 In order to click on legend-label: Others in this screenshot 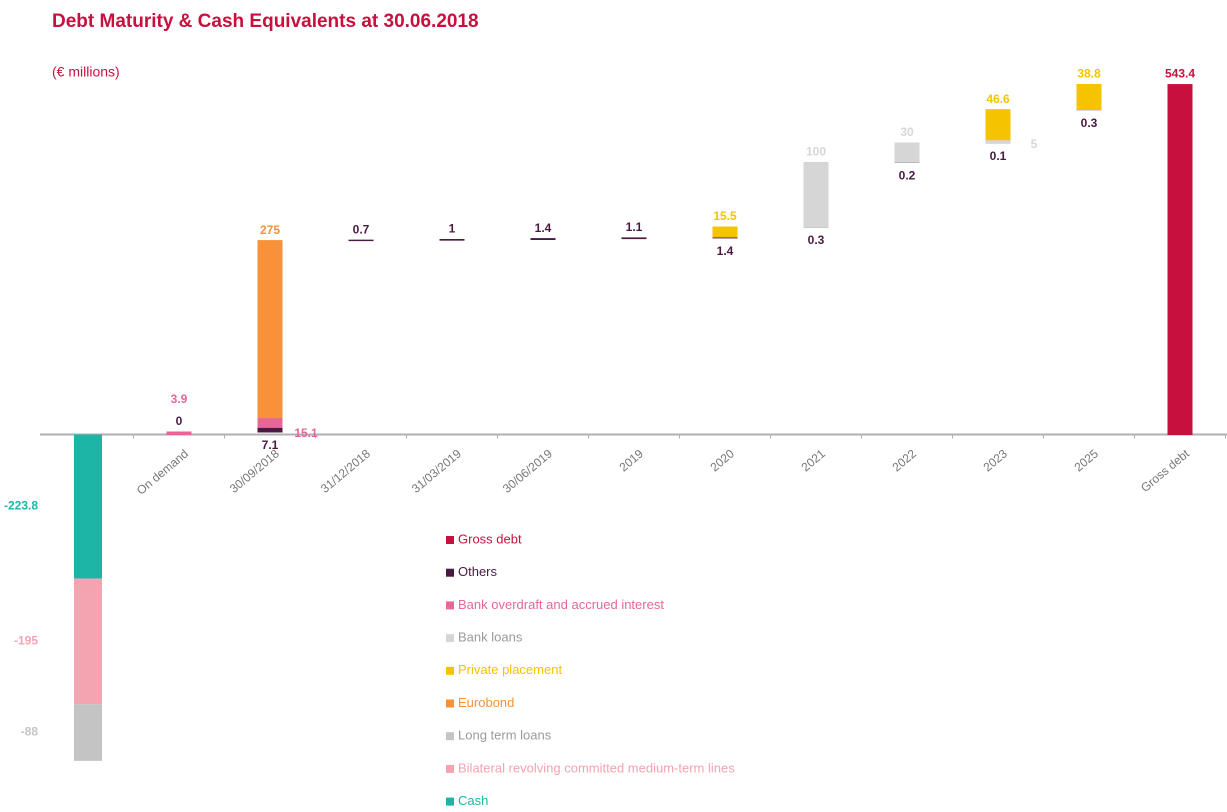, I will do `click(478, 571)`.